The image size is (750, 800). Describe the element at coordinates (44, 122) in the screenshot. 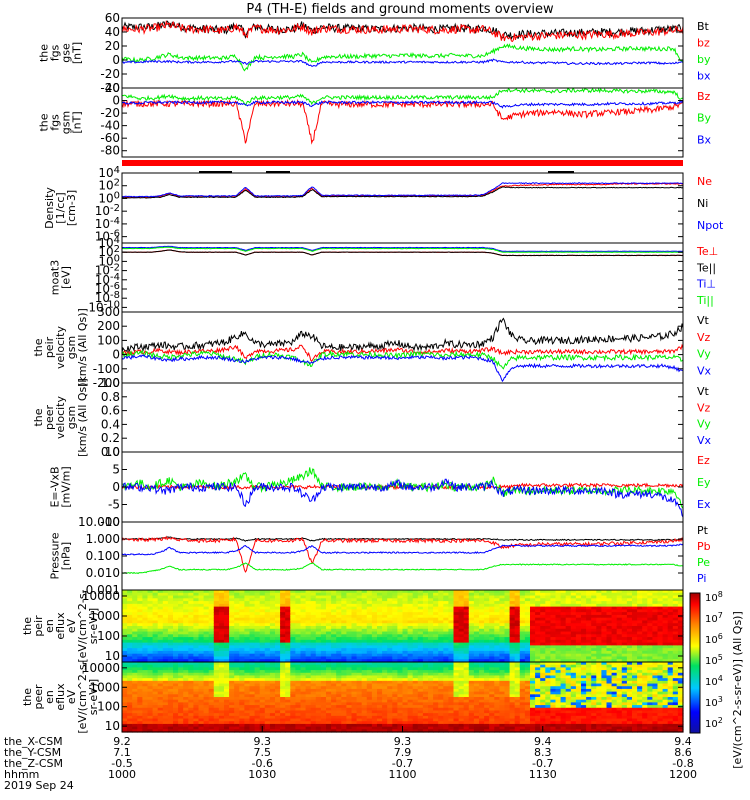

I see `panel-ylabel-line: the` at that location.